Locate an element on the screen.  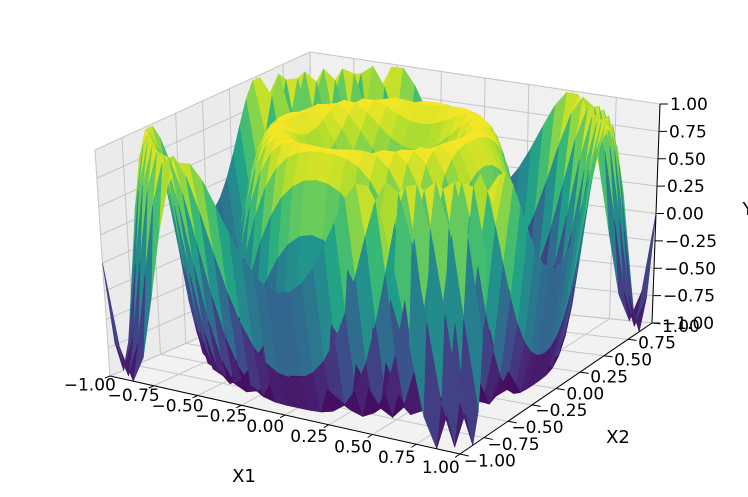
x1-tick-label: 1.00 is located at coordinates (441, 468).